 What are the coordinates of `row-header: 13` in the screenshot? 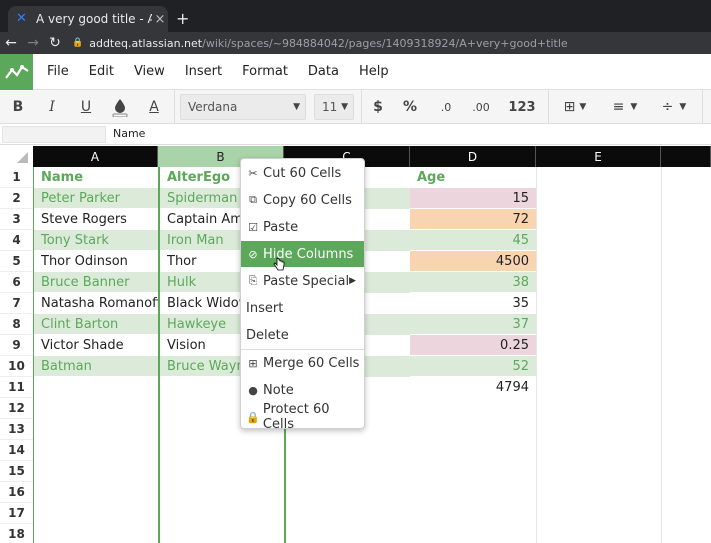 It's located at (16, 429).